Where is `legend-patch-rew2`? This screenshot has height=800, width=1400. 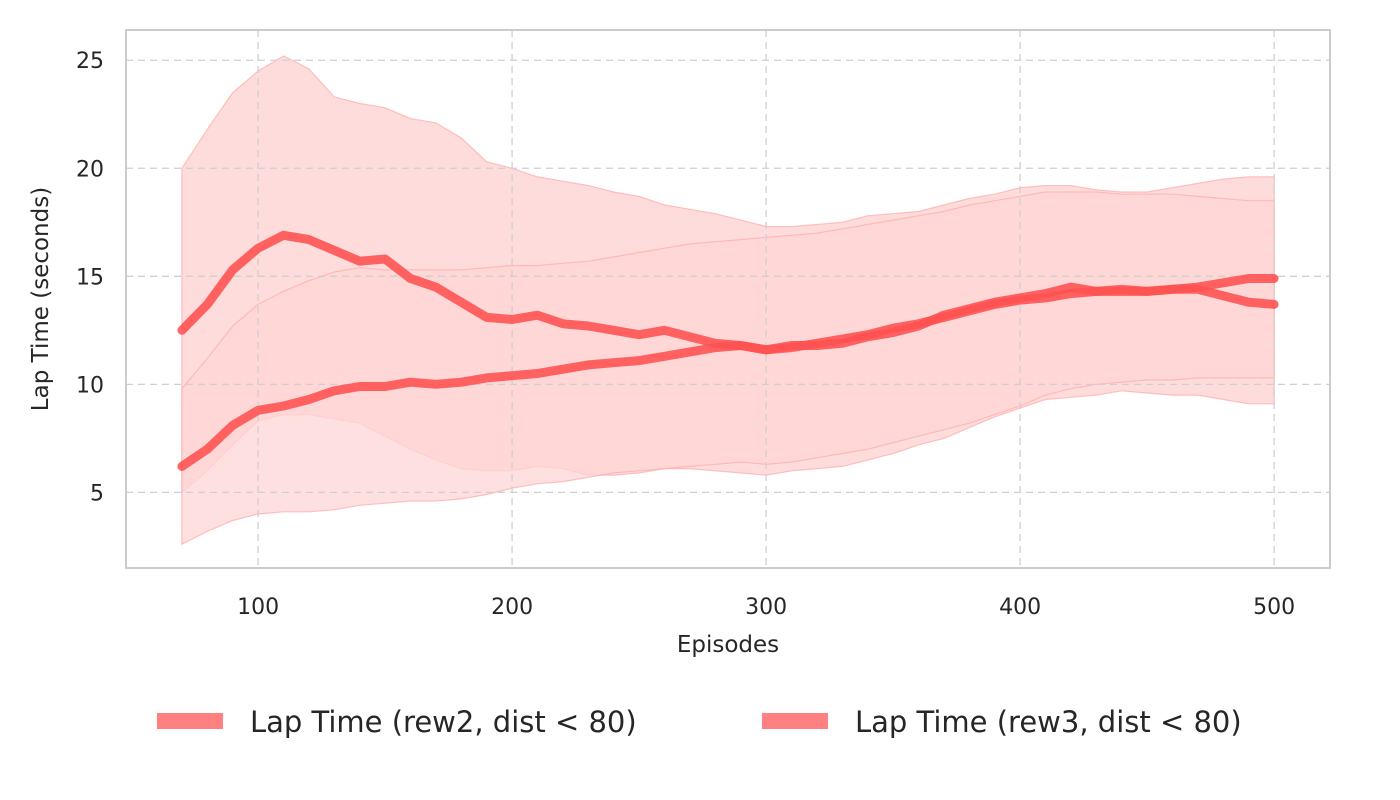
legend-patch-rew2 is located at coordinates (190, 721).